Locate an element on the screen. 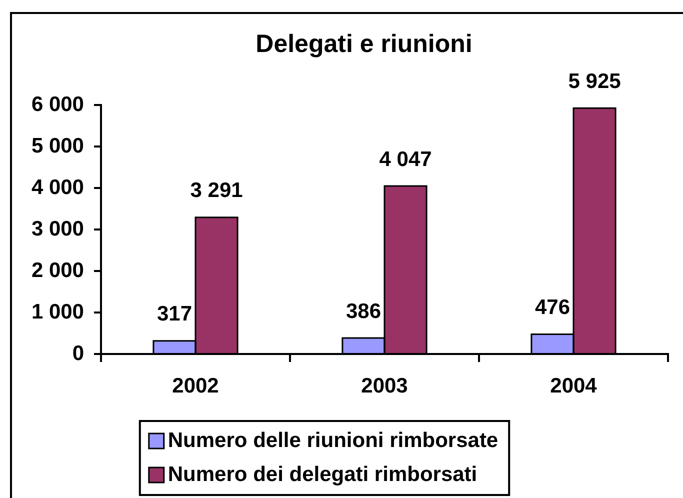 This screenshot has height=498, width=683. data-label: 5 925 is located at coordinates (595, 81).